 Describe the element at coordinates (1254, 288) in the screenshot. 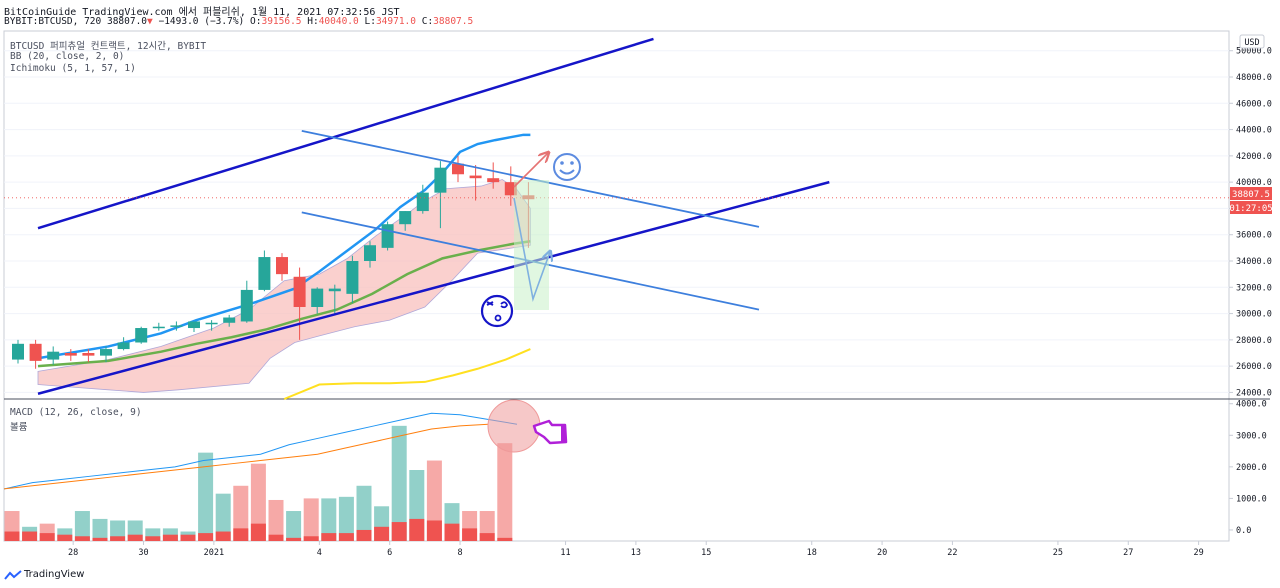

I see `y-tick-label: 32000.0` at that location.